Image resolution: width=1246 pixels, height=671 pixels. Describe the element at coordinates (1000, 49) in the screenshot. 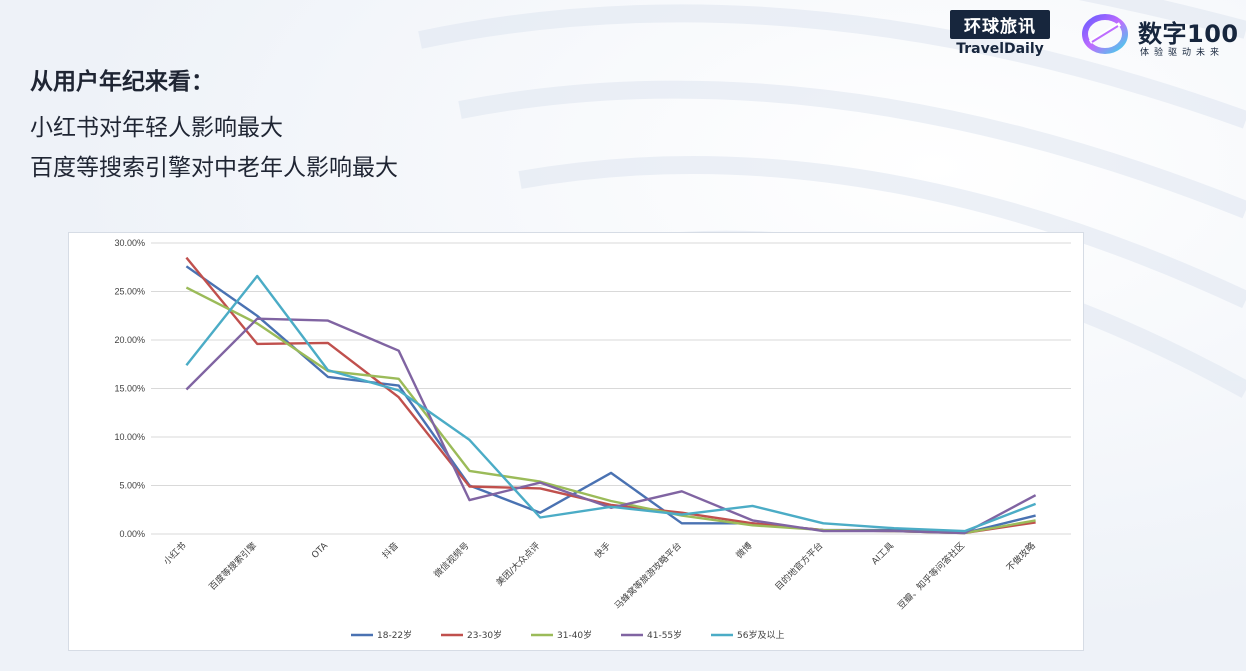

I see `traveldaily-logo-en: TravelDaily` at that location.